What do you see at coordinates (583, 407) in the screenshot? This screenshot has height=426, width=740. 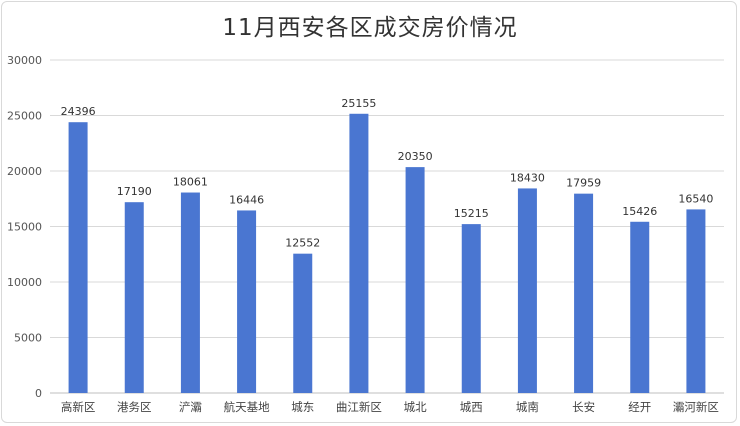 I see `x-tick-label: 长安` at bounding box center [583, 407].